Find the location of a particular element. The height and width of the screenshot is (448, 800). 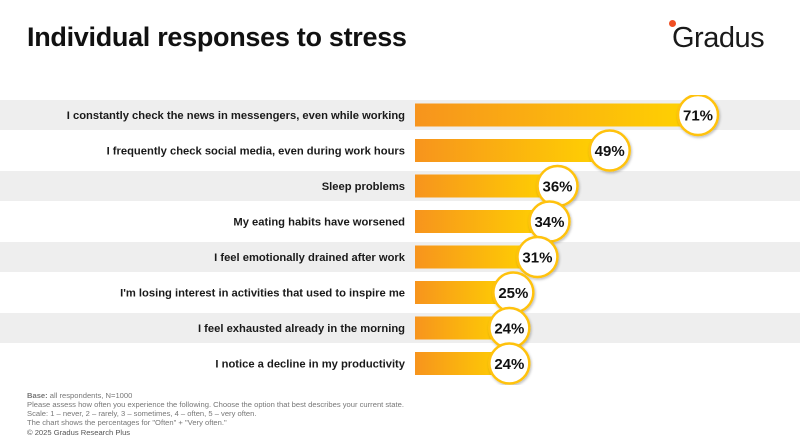

value-label: 49% is located at coordinates (610, 151).